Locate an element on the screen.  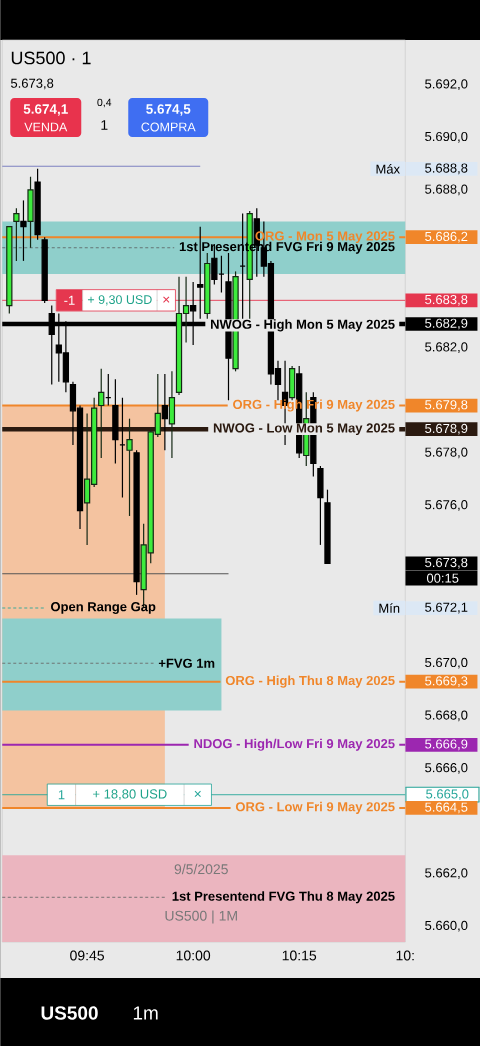
ref-line-label: 1st Presentend FVG Thu 8 May 2025 is located at coordinates (283, 897).